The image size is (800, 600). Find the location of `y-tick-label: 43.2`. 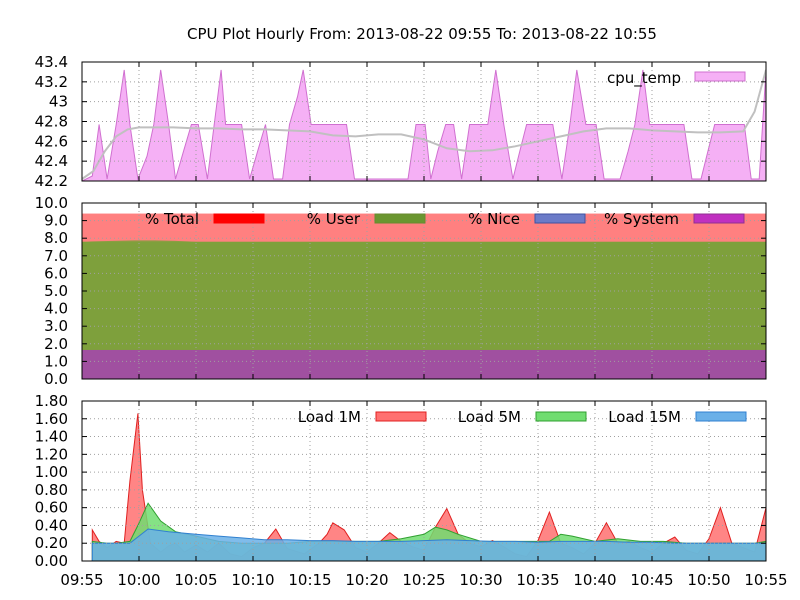

y-tick-label: 43.2 is located at coordinates (51, 82).